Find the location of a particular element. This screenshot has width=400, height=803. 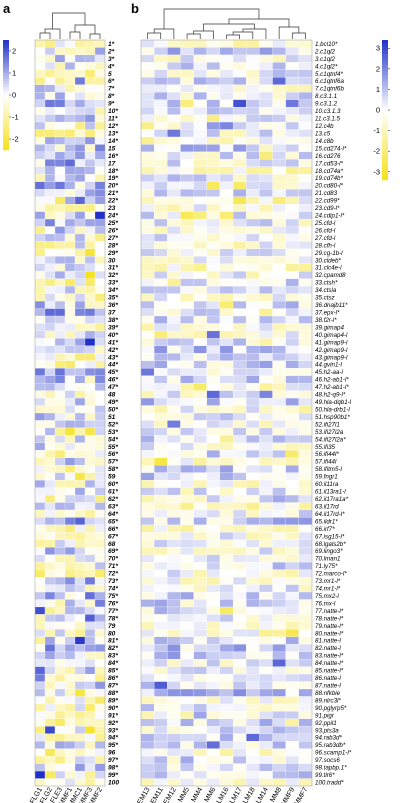

row-label: 43* is located at coordinates (112, 357).